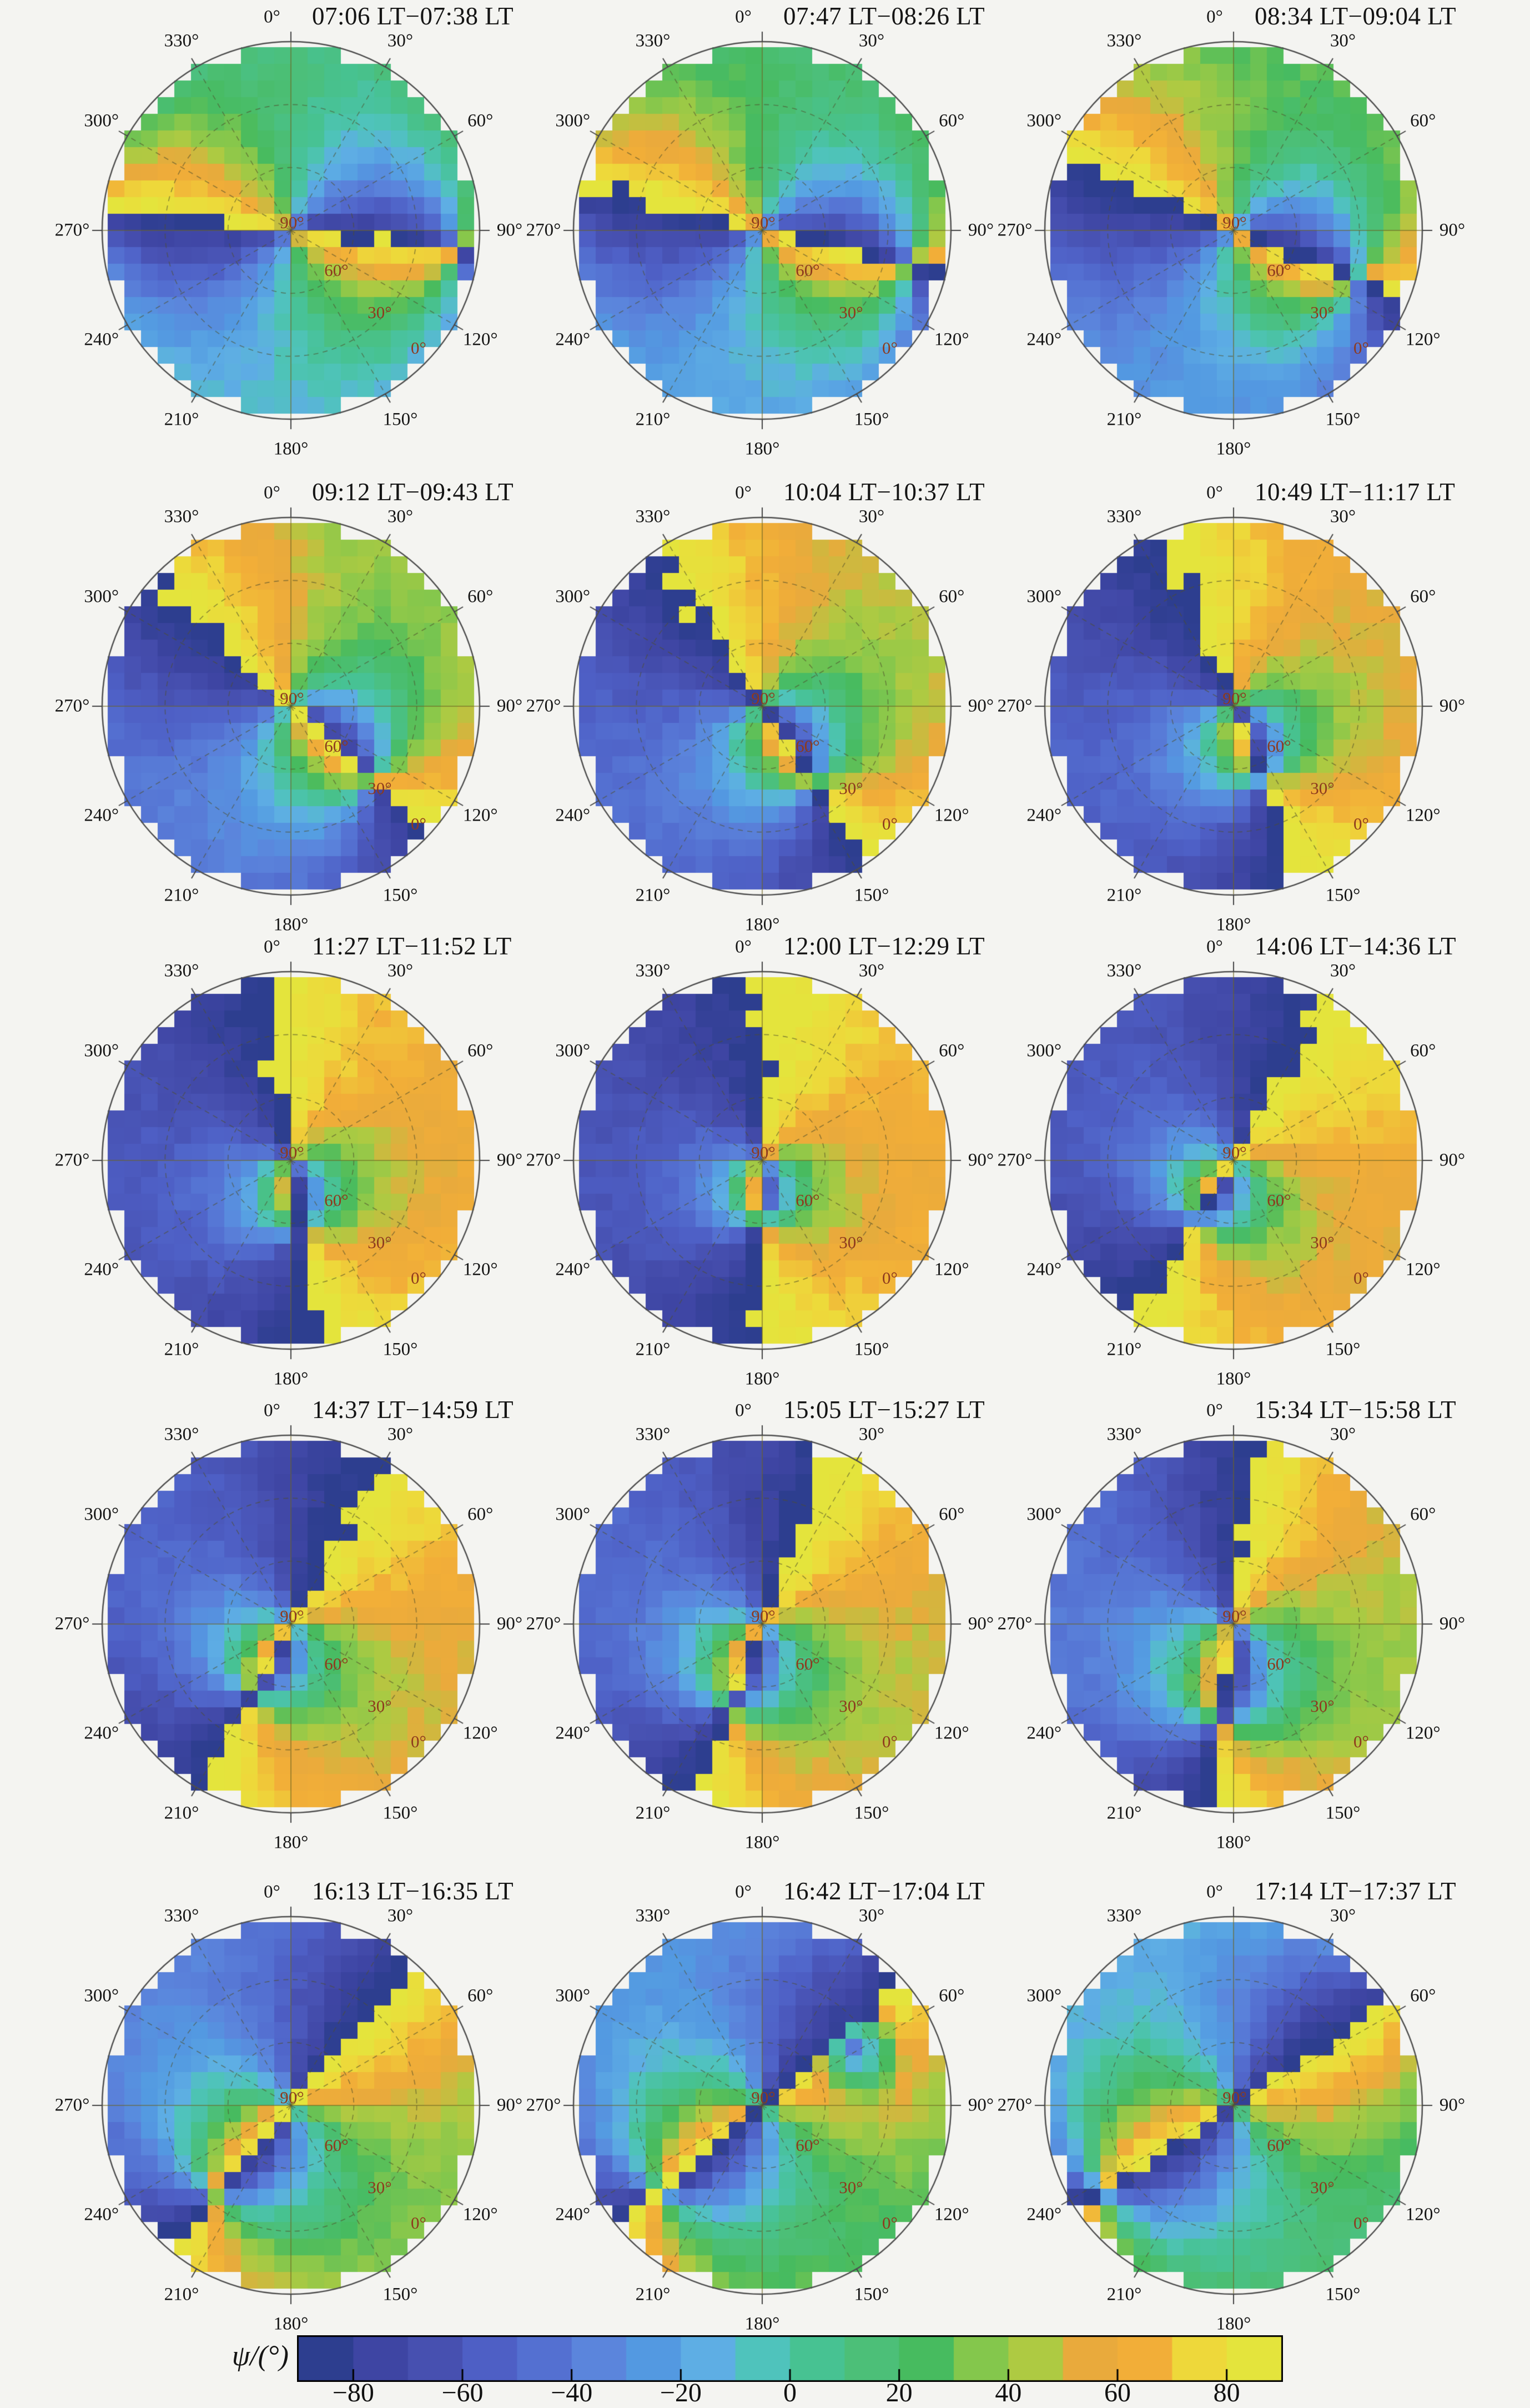 The height and width of the screenshot is (2408, 1530). Describe the element at coordinates (1356, 946) in the screenshot. I see `panel-title: 14:06 LT−14:36 LT` at that location.